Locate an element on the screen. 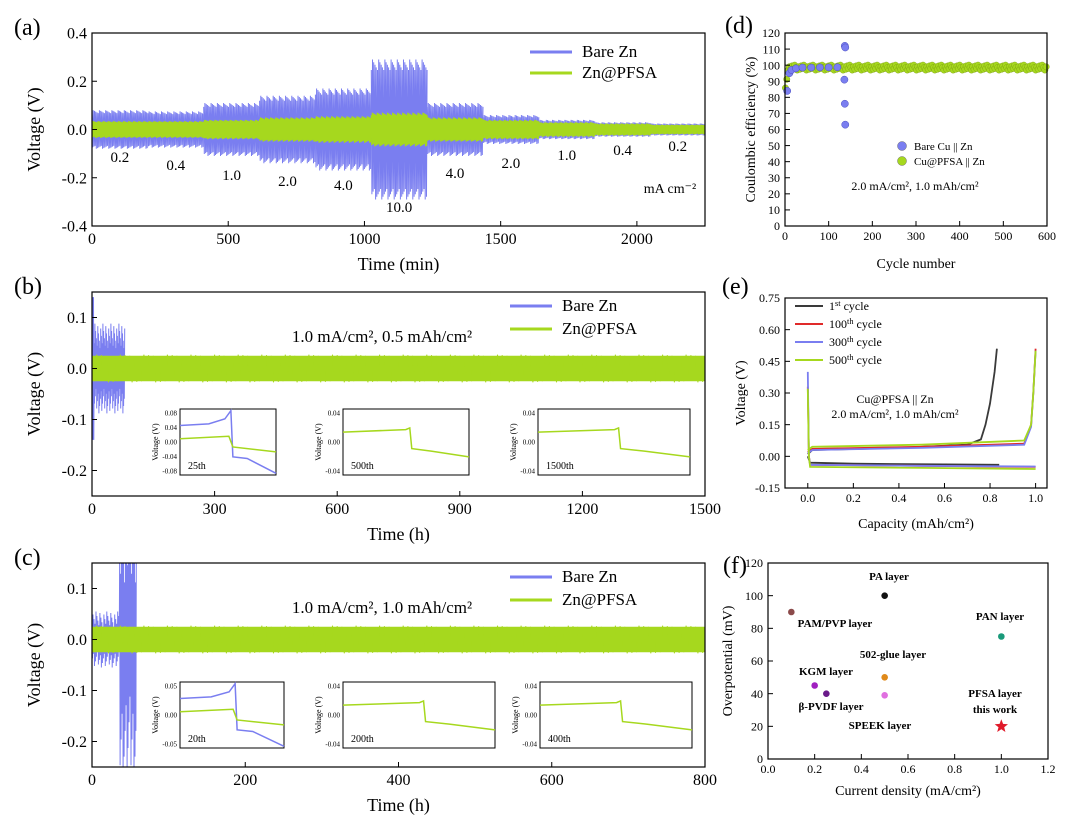  inset-y-tick-label: 0.00 is located at coordinates (529, 443).